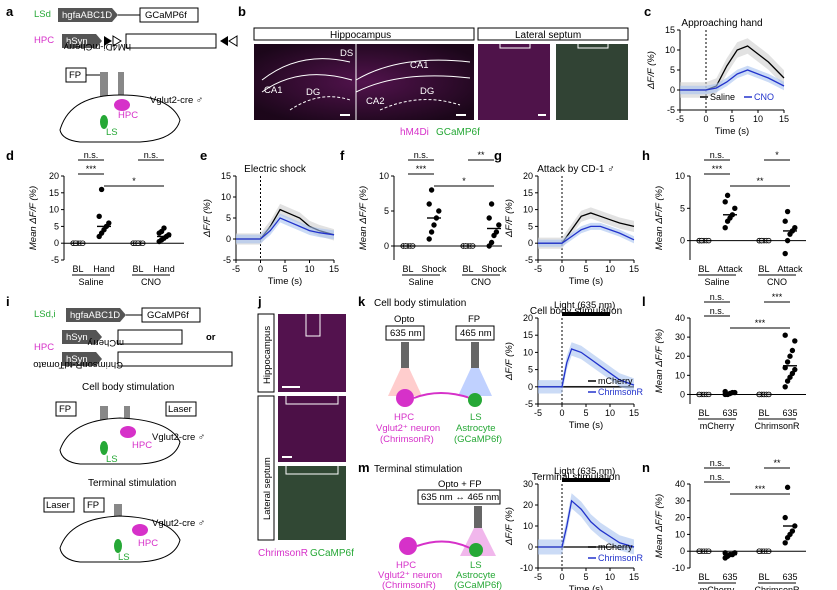 This screenshot has width=837, height=590. Describe the element at coordinates (646, 467) in the screenshot. I see `panel-n-letter: n` at that location.